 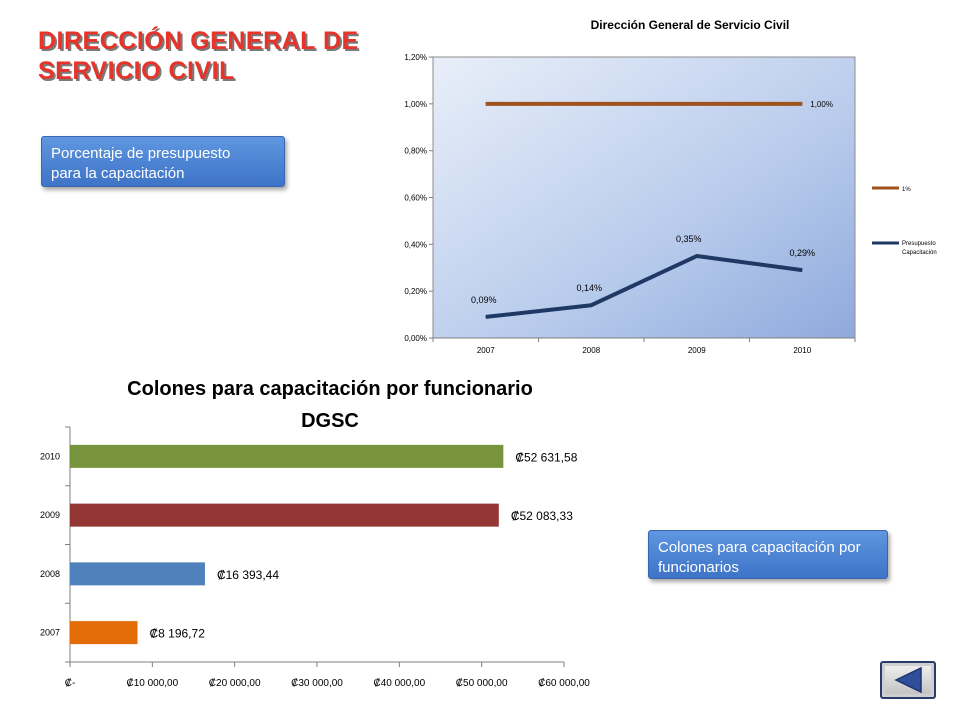 I want to click on line-x-tick-label: 2010, so click(x=802, y=350).